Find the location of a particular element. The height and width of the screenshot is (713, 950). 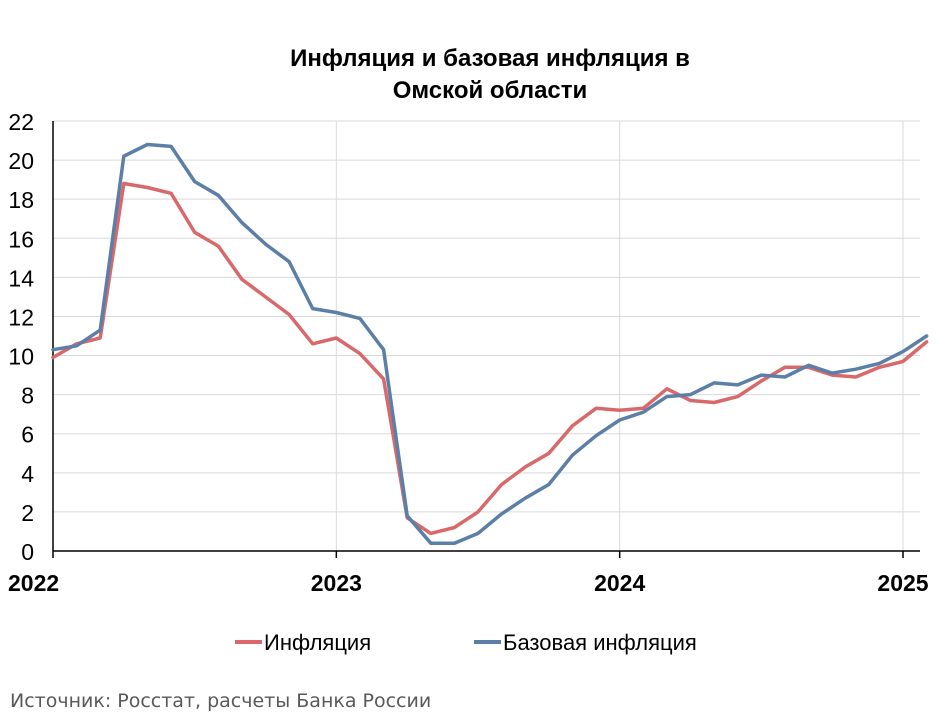

y-tick-label: 4 is located at coordinates (27, 474).